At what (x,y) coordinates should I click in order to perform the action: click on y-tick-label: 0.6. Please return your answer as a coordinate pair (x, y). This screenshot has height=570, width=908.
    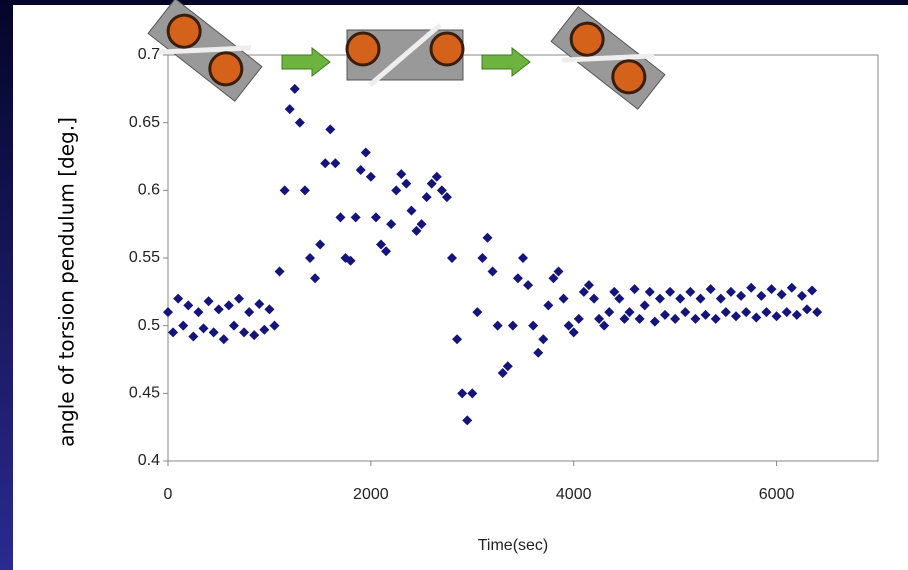
    Looking at the image, I should click on (149, 190).